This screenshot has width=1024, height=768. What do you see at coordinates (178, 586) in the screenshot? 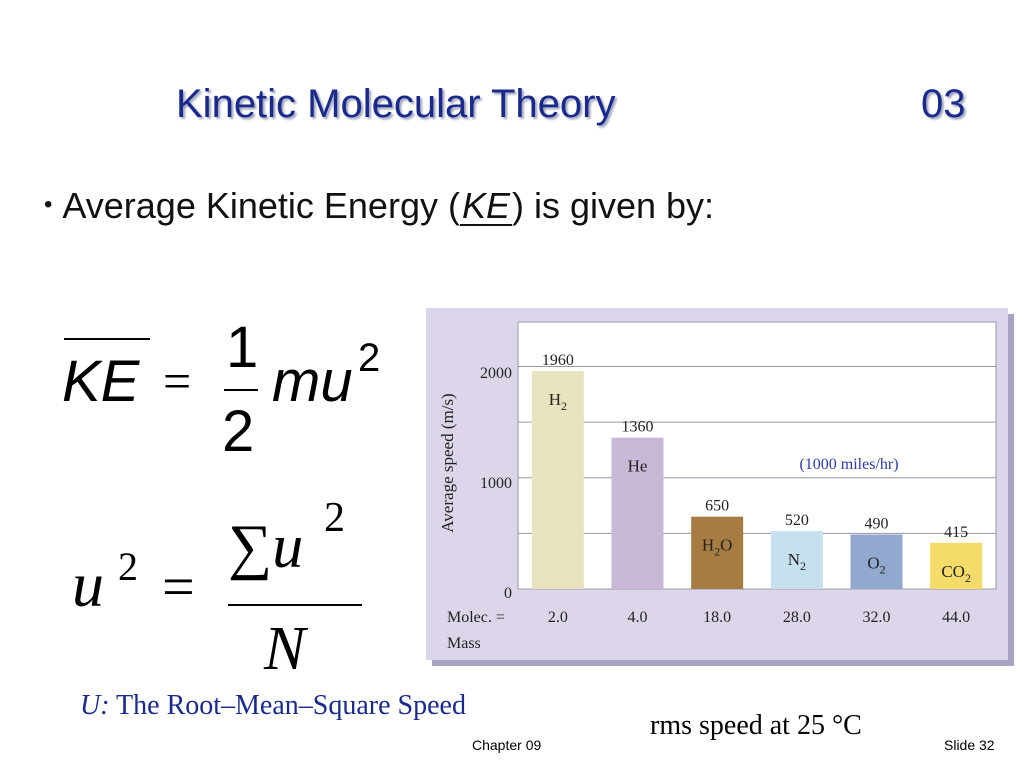
I see `eq2-equals: =` at bounding box center [178, 586].